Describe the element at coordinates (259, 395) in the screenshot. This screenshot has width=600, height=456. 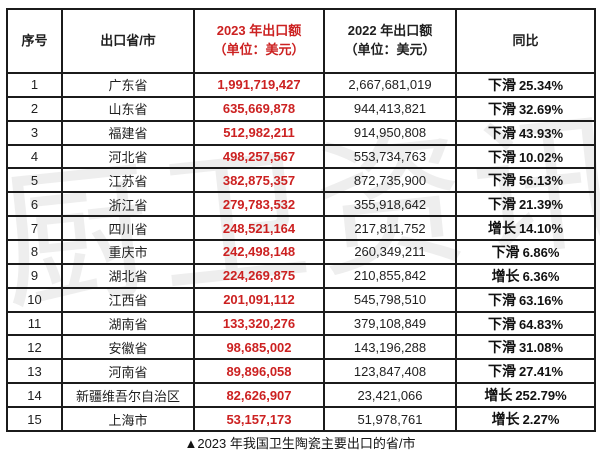
I see `export-2023-cell: 82,626,907` at that location.